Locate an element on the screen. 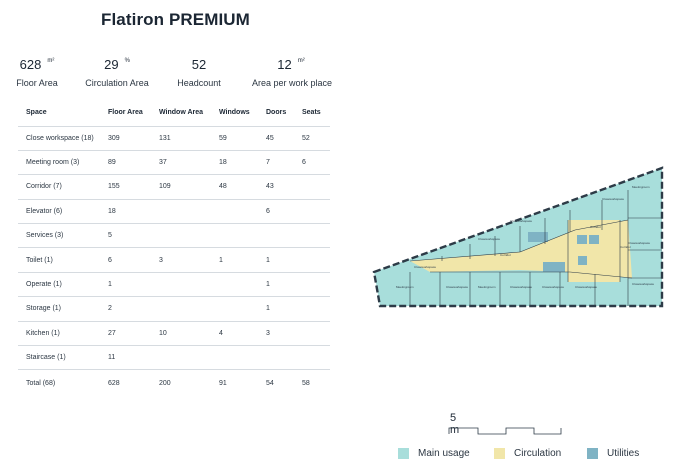  table-cell: 58 is located at coordinates (306, 383).